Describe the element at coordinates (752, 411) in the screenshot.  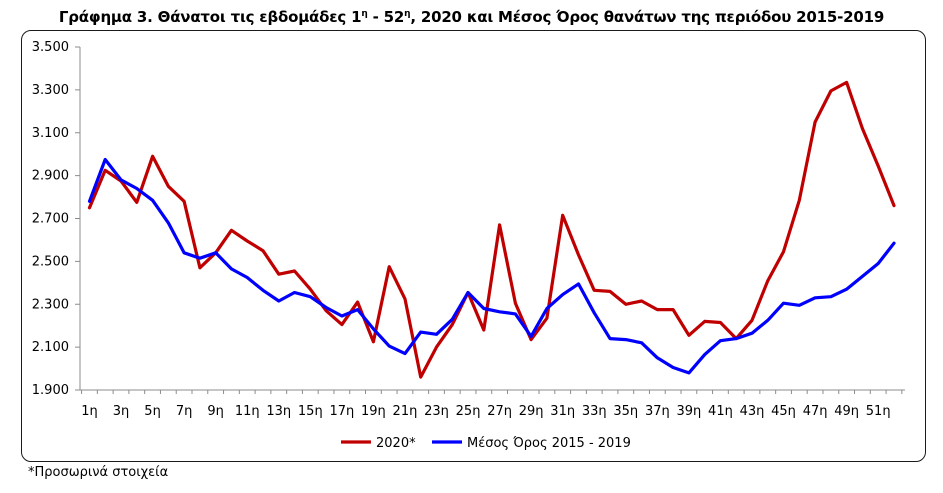
I see `x-tick-label: 43η` at that location.